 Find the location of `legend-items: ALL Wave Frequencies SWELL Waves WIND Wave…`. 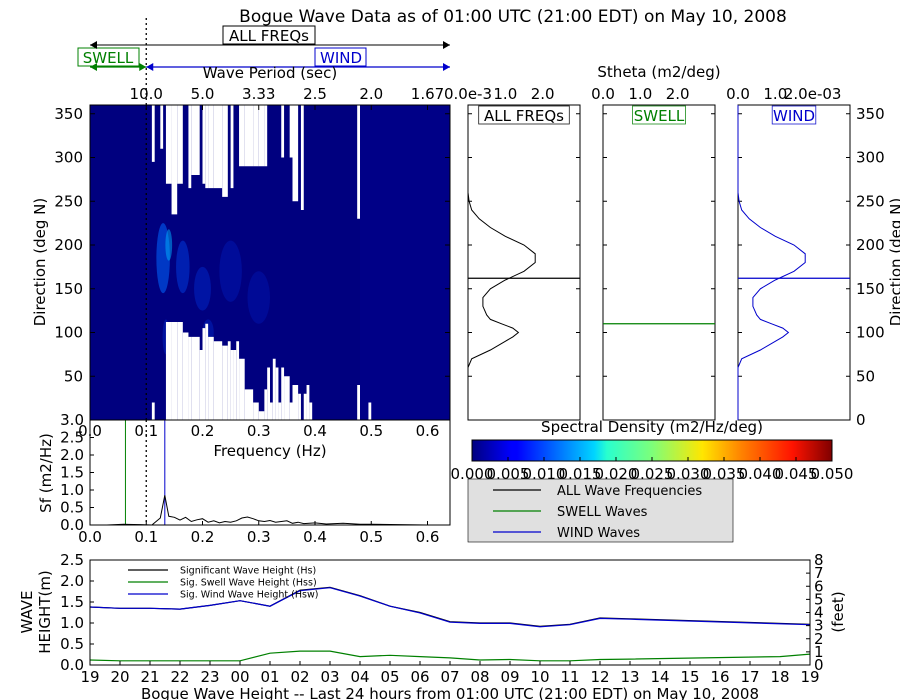

legend-items: ALL Wave Frequencies SWELL Waves WIND Wave… is located at coordinates (597, 512).